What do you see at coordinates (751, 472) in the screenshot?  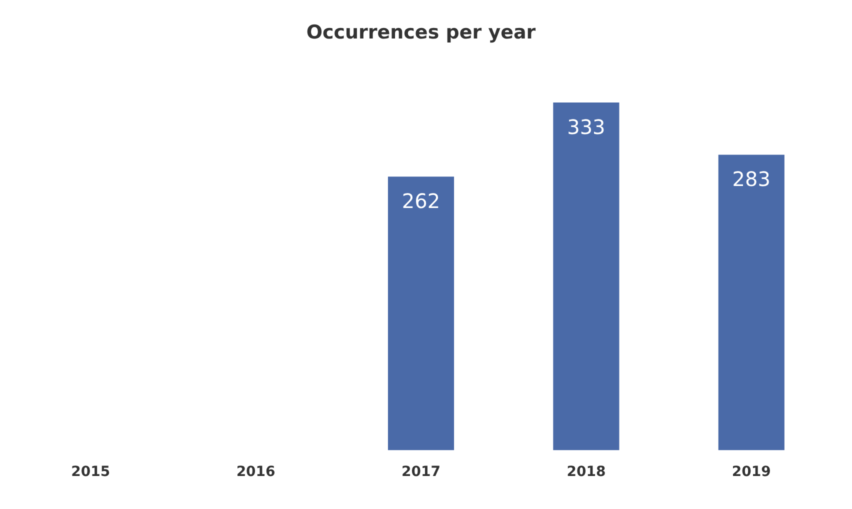 I see `x-tick-label: 2019` at bounding box center [751, 472].